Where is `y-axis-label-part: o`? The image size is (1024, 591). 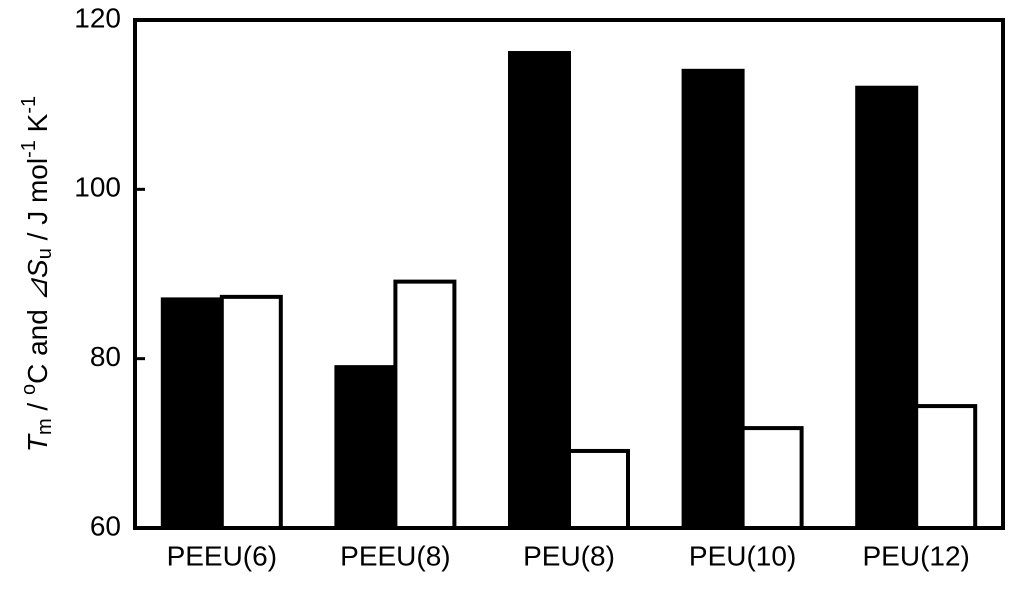 y-axis-label-part: o is located at coordinates (29, 389).